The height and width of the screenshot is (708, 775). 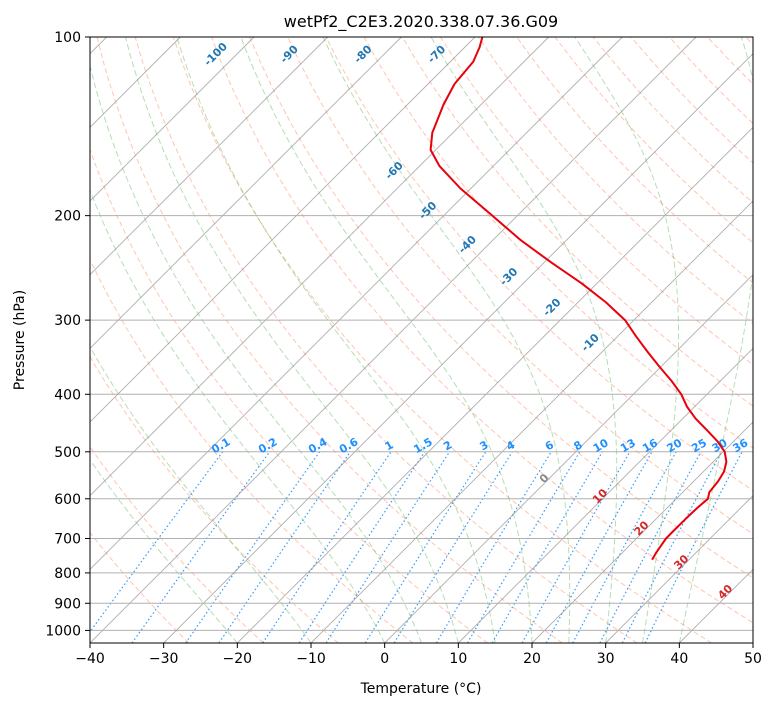 I want to click on mixing-ratio-label: 2, so click(x=447, y=445).